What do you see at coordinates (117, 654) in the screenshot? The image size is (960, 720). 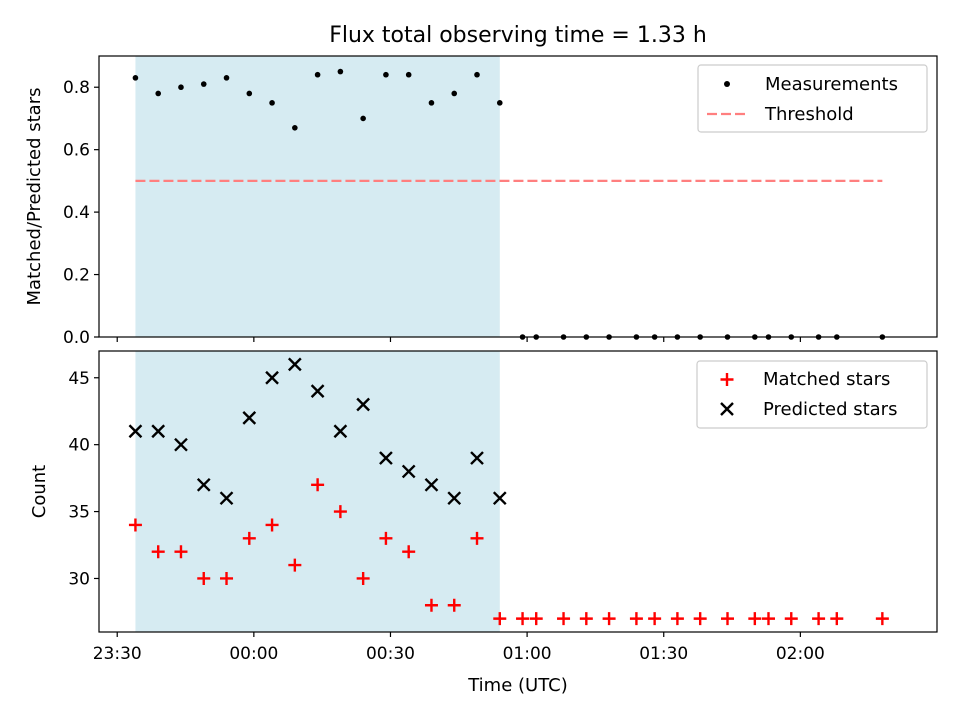 I see `x-tick-label: 23:30` at bounding box center [117, 654].